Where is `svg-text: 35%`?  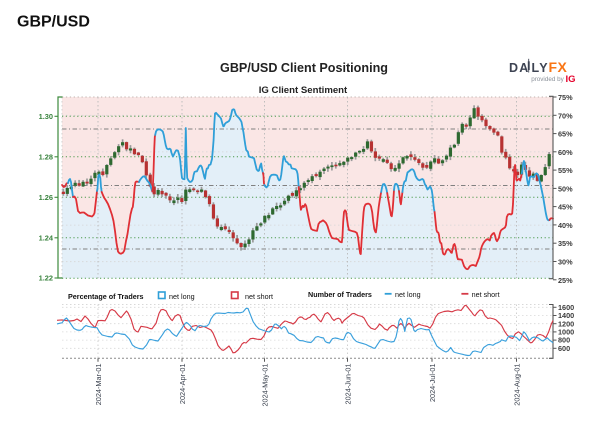
svg-text: 35% is located at coordinates (565, 243).